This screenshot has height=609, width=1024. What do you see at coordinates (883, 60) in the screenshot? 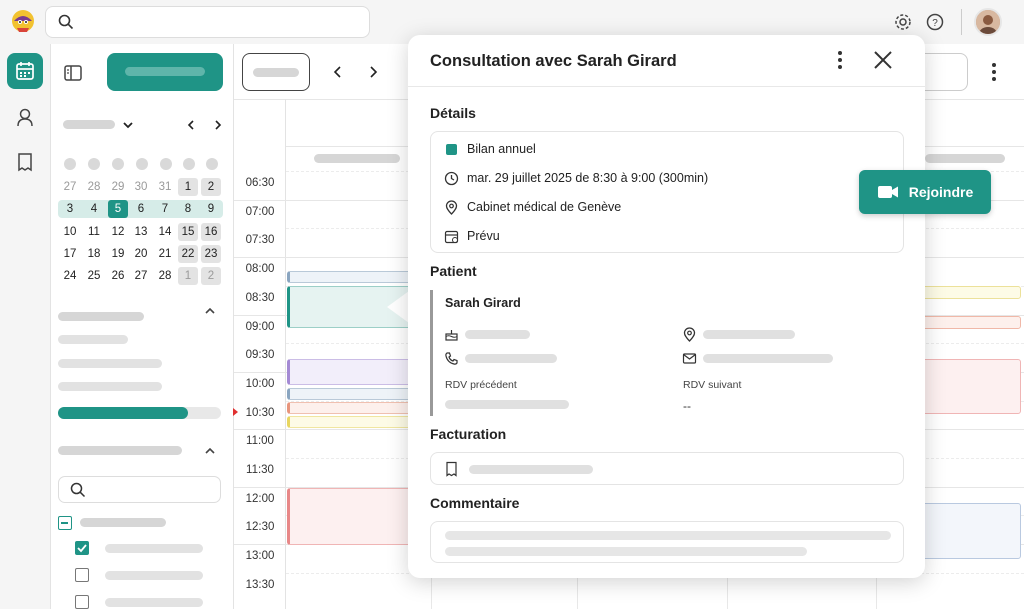
I see `close-icon` at bounding box center [883, 60].